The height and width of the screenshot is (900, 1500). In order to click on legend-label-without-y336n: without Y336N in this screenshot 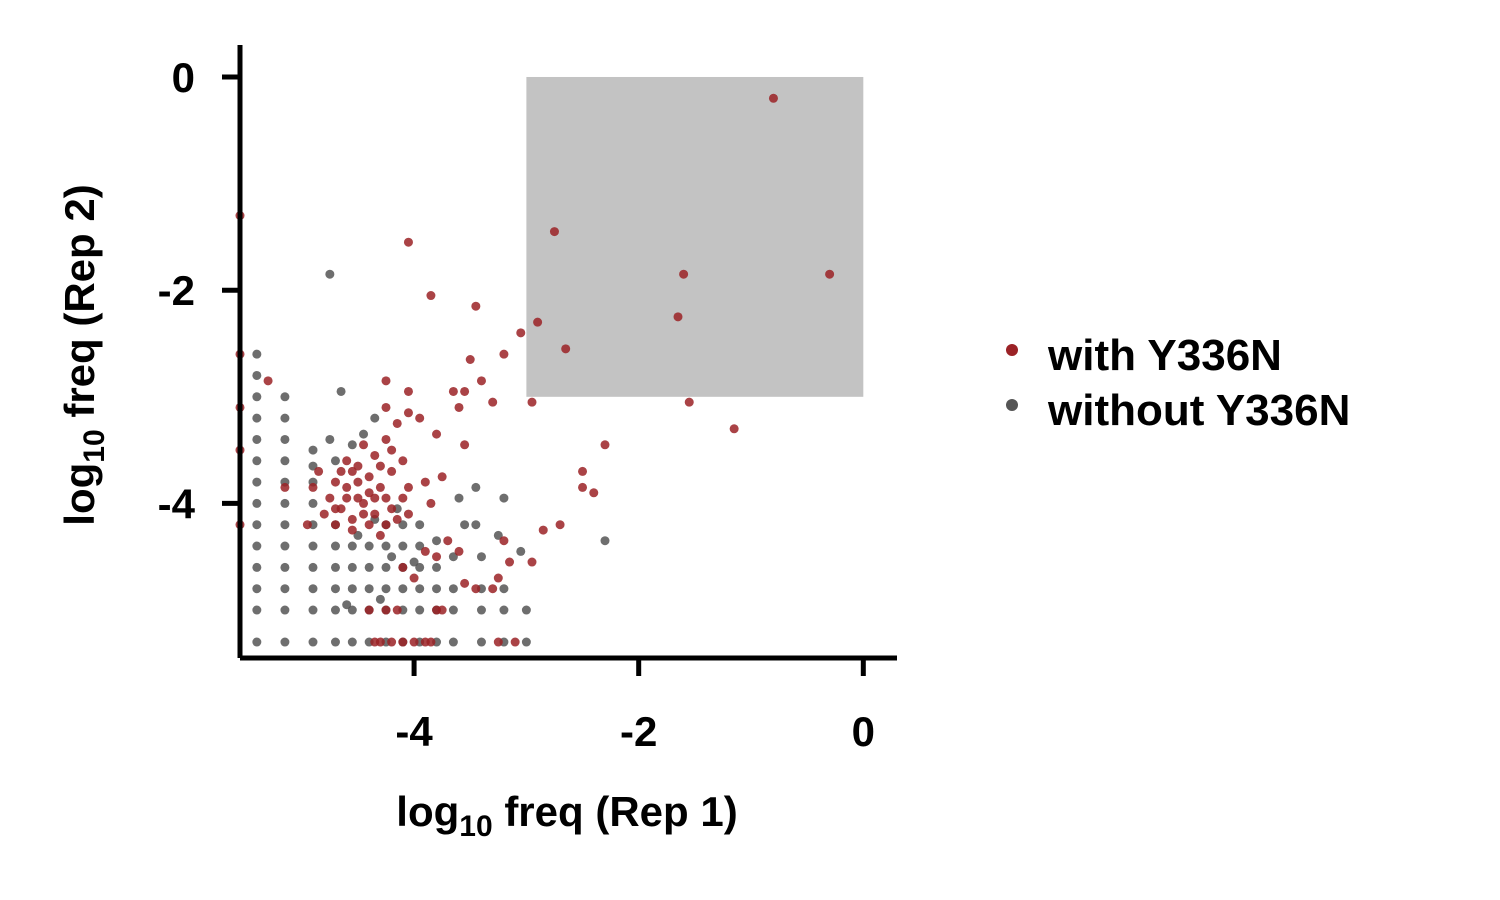, I will do `click(1198, 410)`.